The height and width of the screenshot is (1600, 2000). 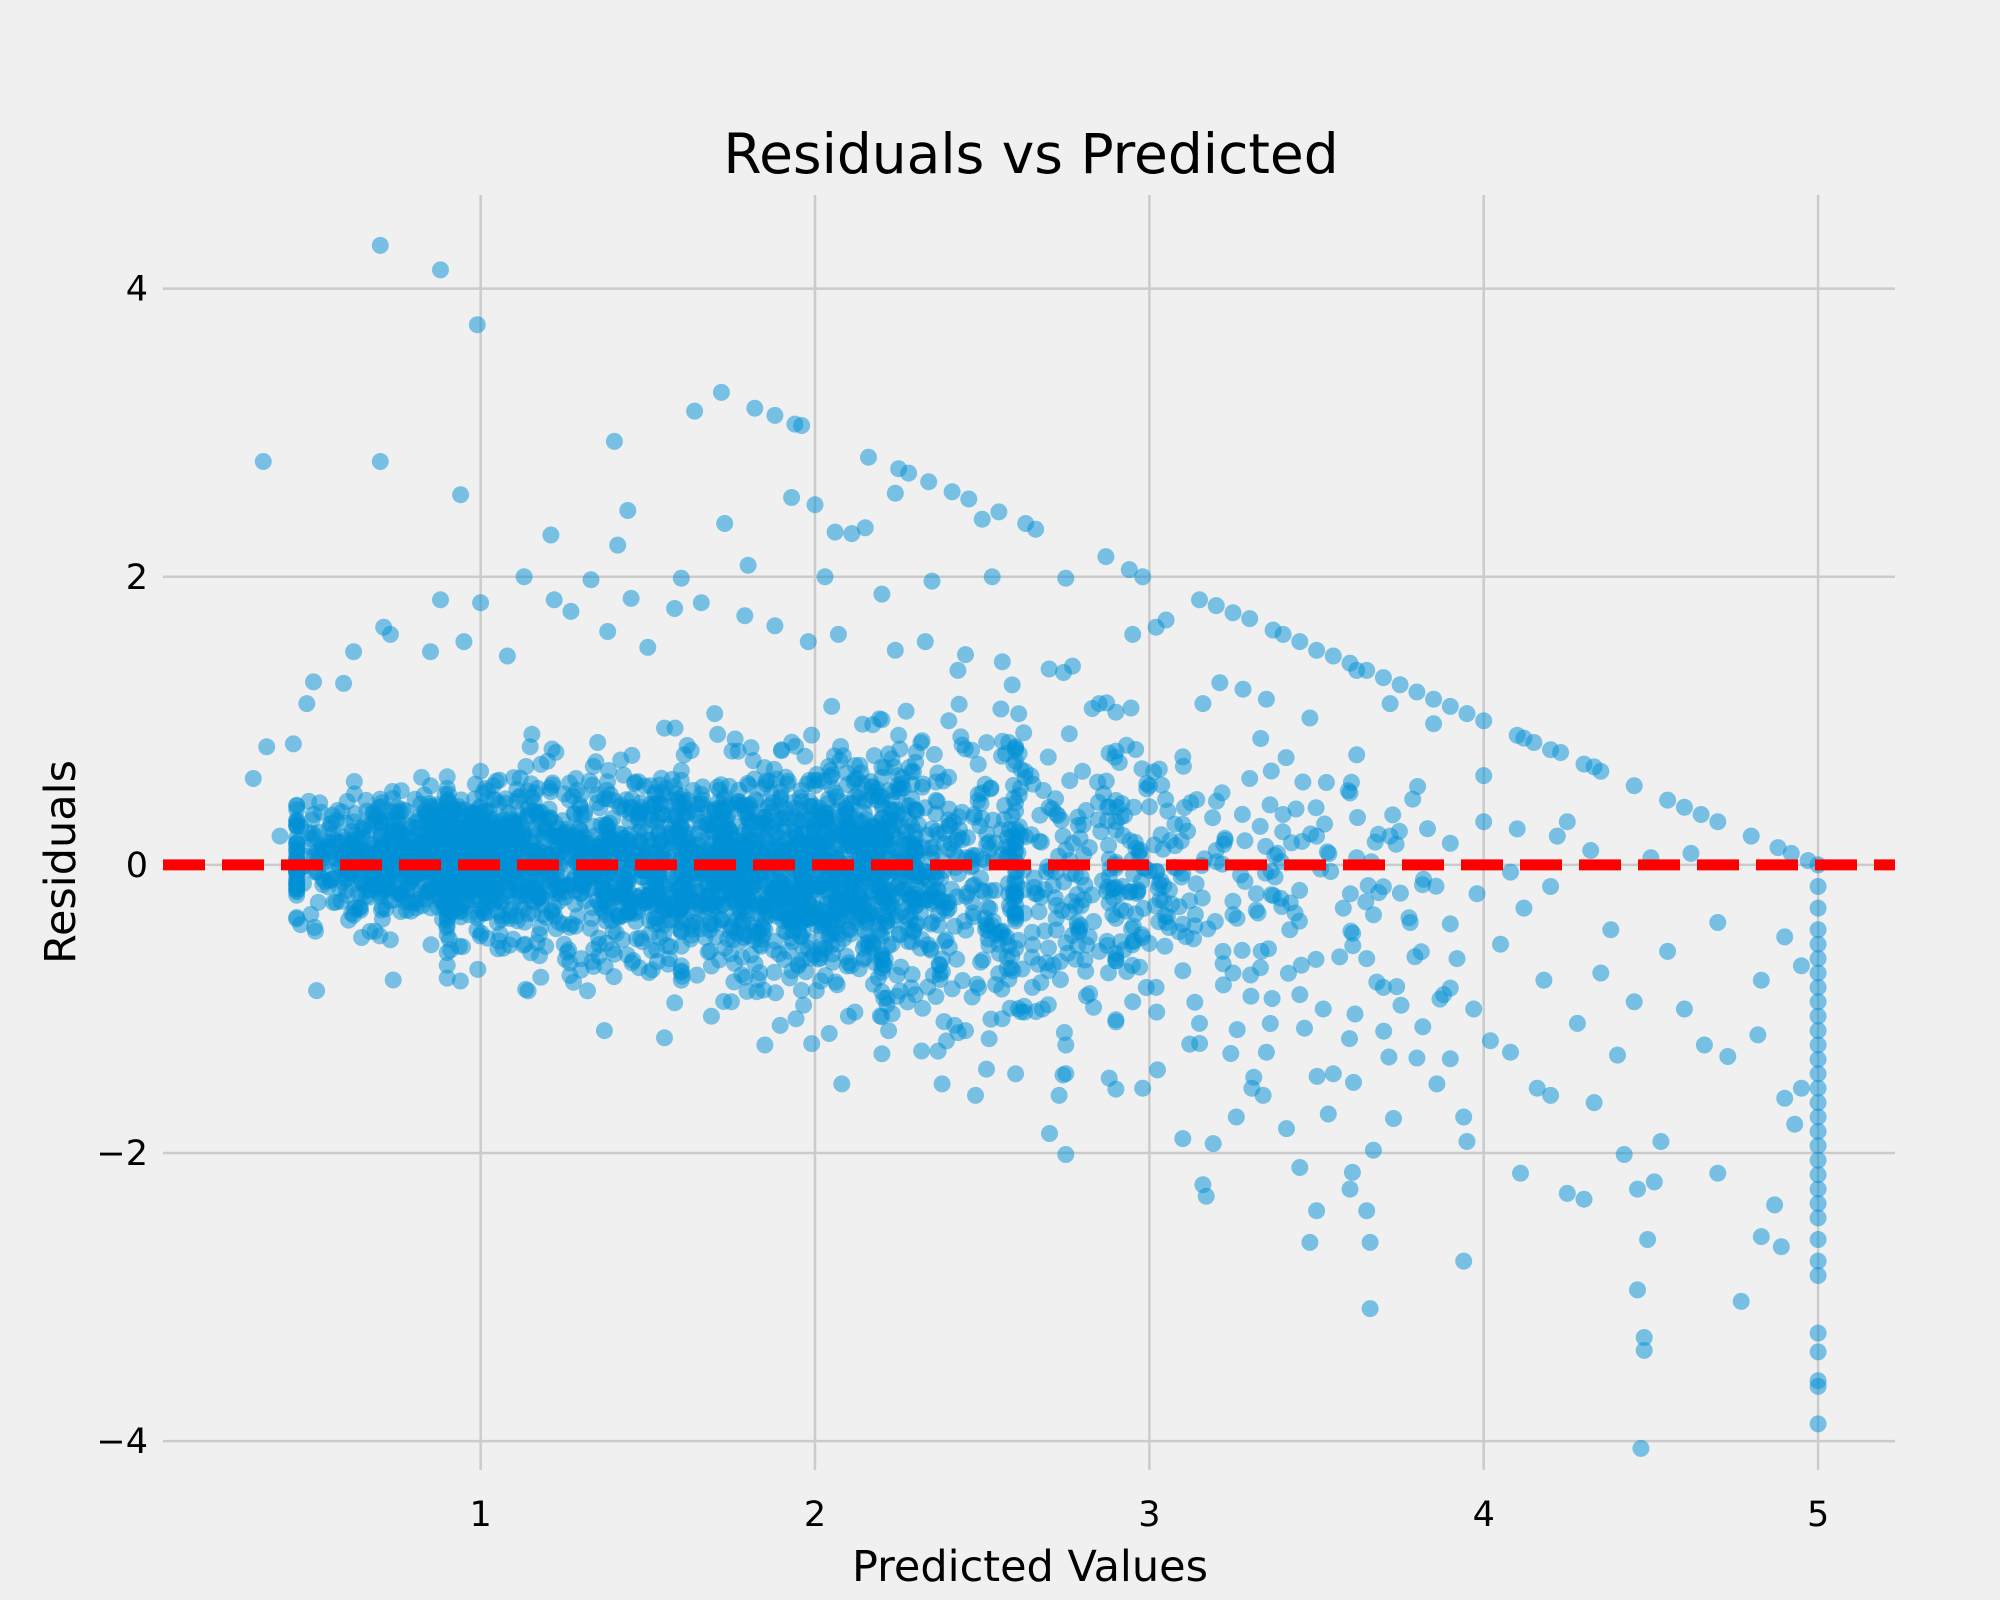 What do you see at coordinates (1149, 1515) in the screenshot?
I see `x-tick-label: 3` at bounding box center [1149, 1515].